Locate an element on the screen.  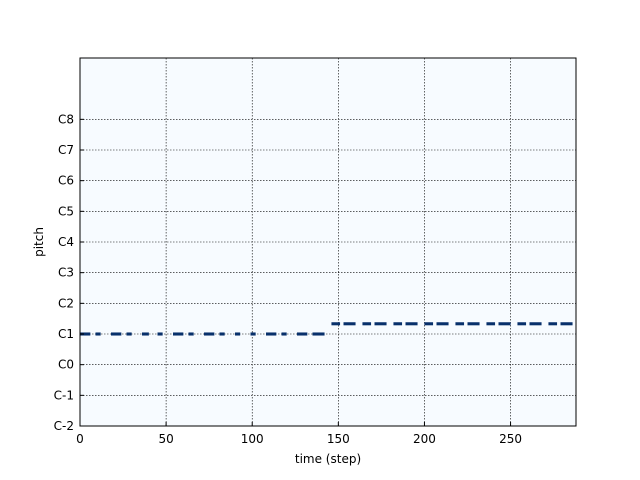
x-tick-label: 100 is located at coordinates (252, 439).